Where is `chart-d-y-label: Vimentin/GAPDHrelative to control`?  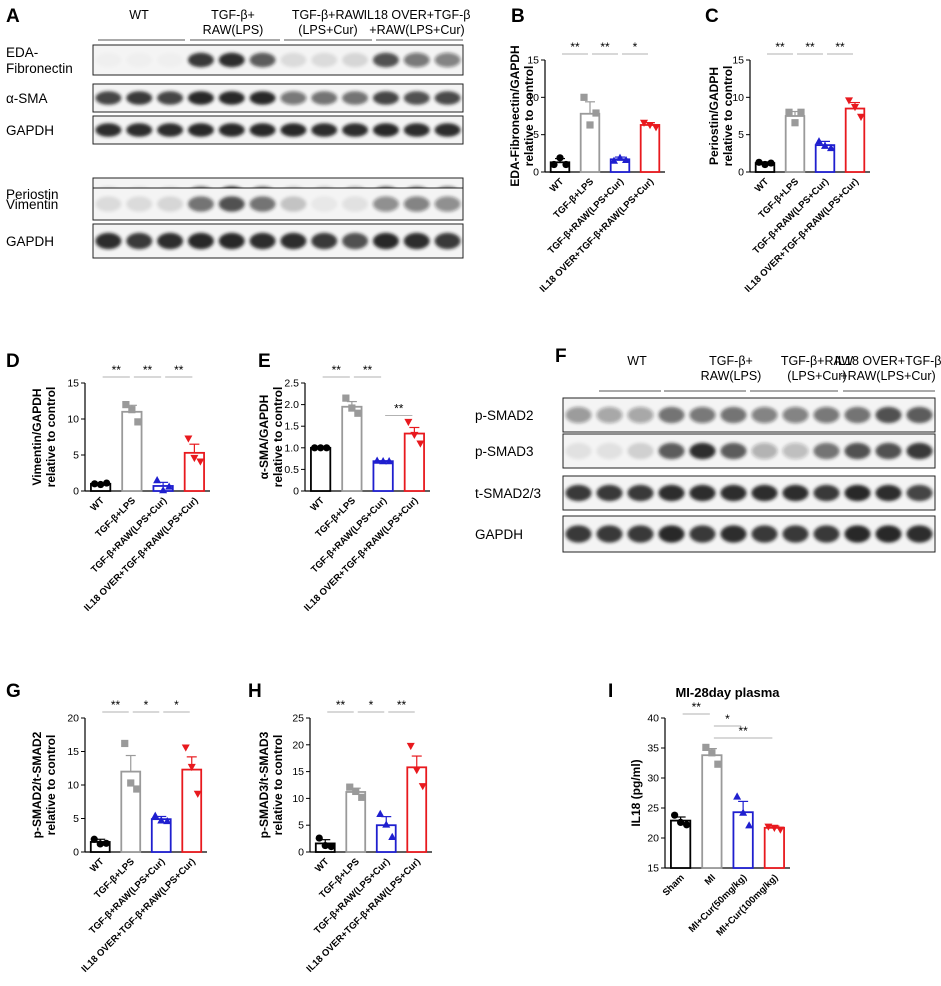
chart-d-y-label: Vimentin/GAPDHrelative to control is located at coordinates (44, 437).